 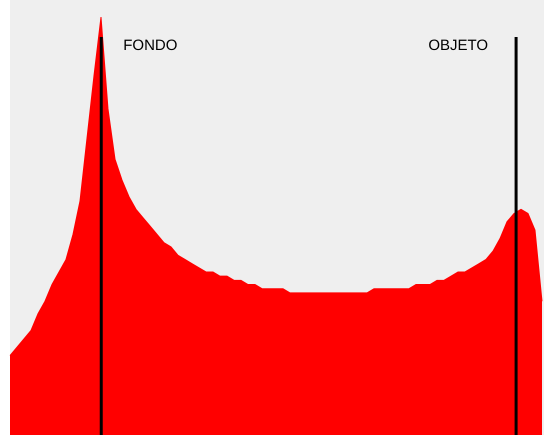 What do you see at coordinates (458, 45) in the screenshot?
I see `annotation: OBJETO` at bounding box center [458, 45].